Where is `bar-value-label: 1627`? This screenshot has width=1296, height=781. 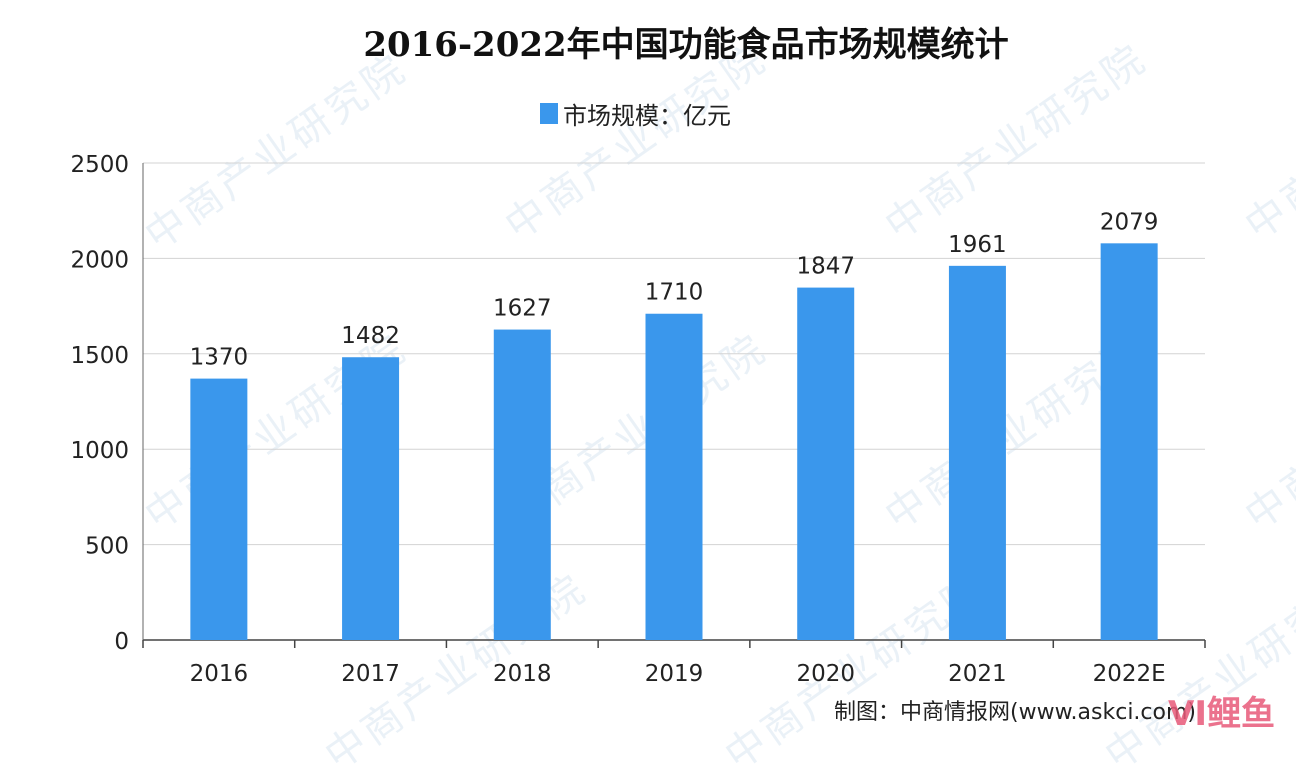 bar-value-label: 1627 is located at coordinates (522, 309).